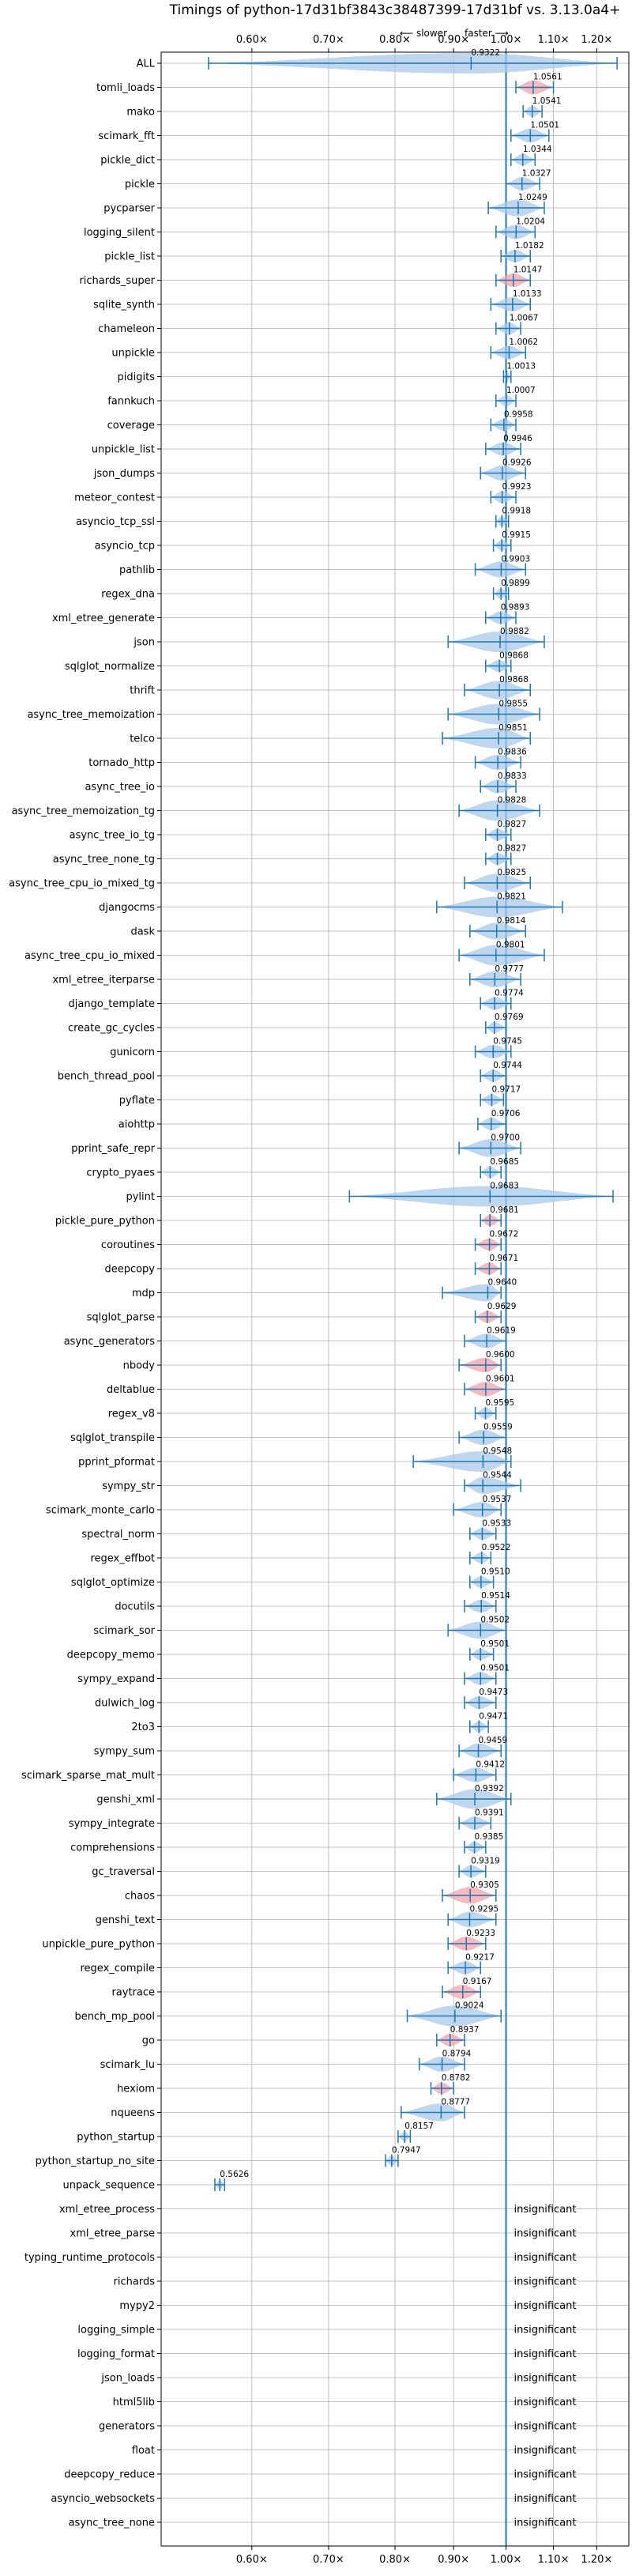 This screenshot has height=2576, width=632. Describe the element at coordinates (512, 849) in the screenshot. I see `value-label: 0.9827` at that location.